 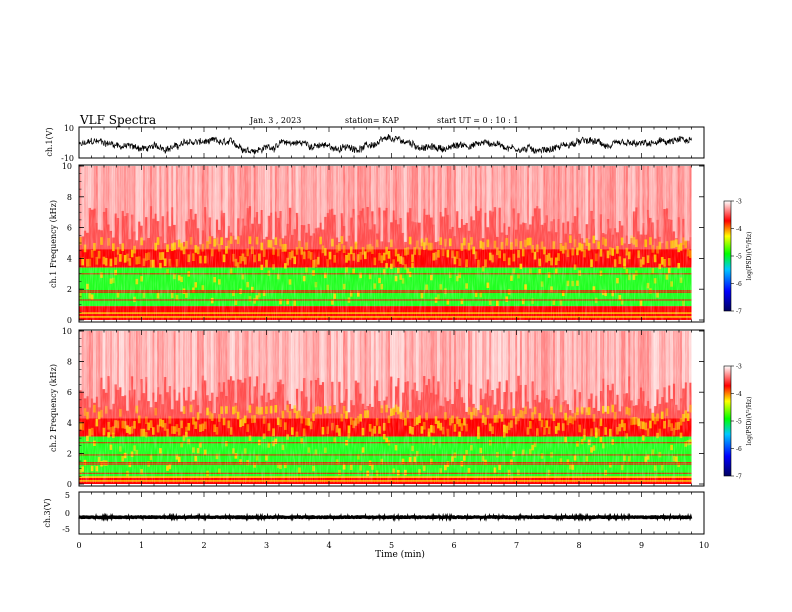 What do you see at coordinates (67, 495) in the screenshot?
I see `ch3-ytick-top: 5` at bounding box center [67, 495].